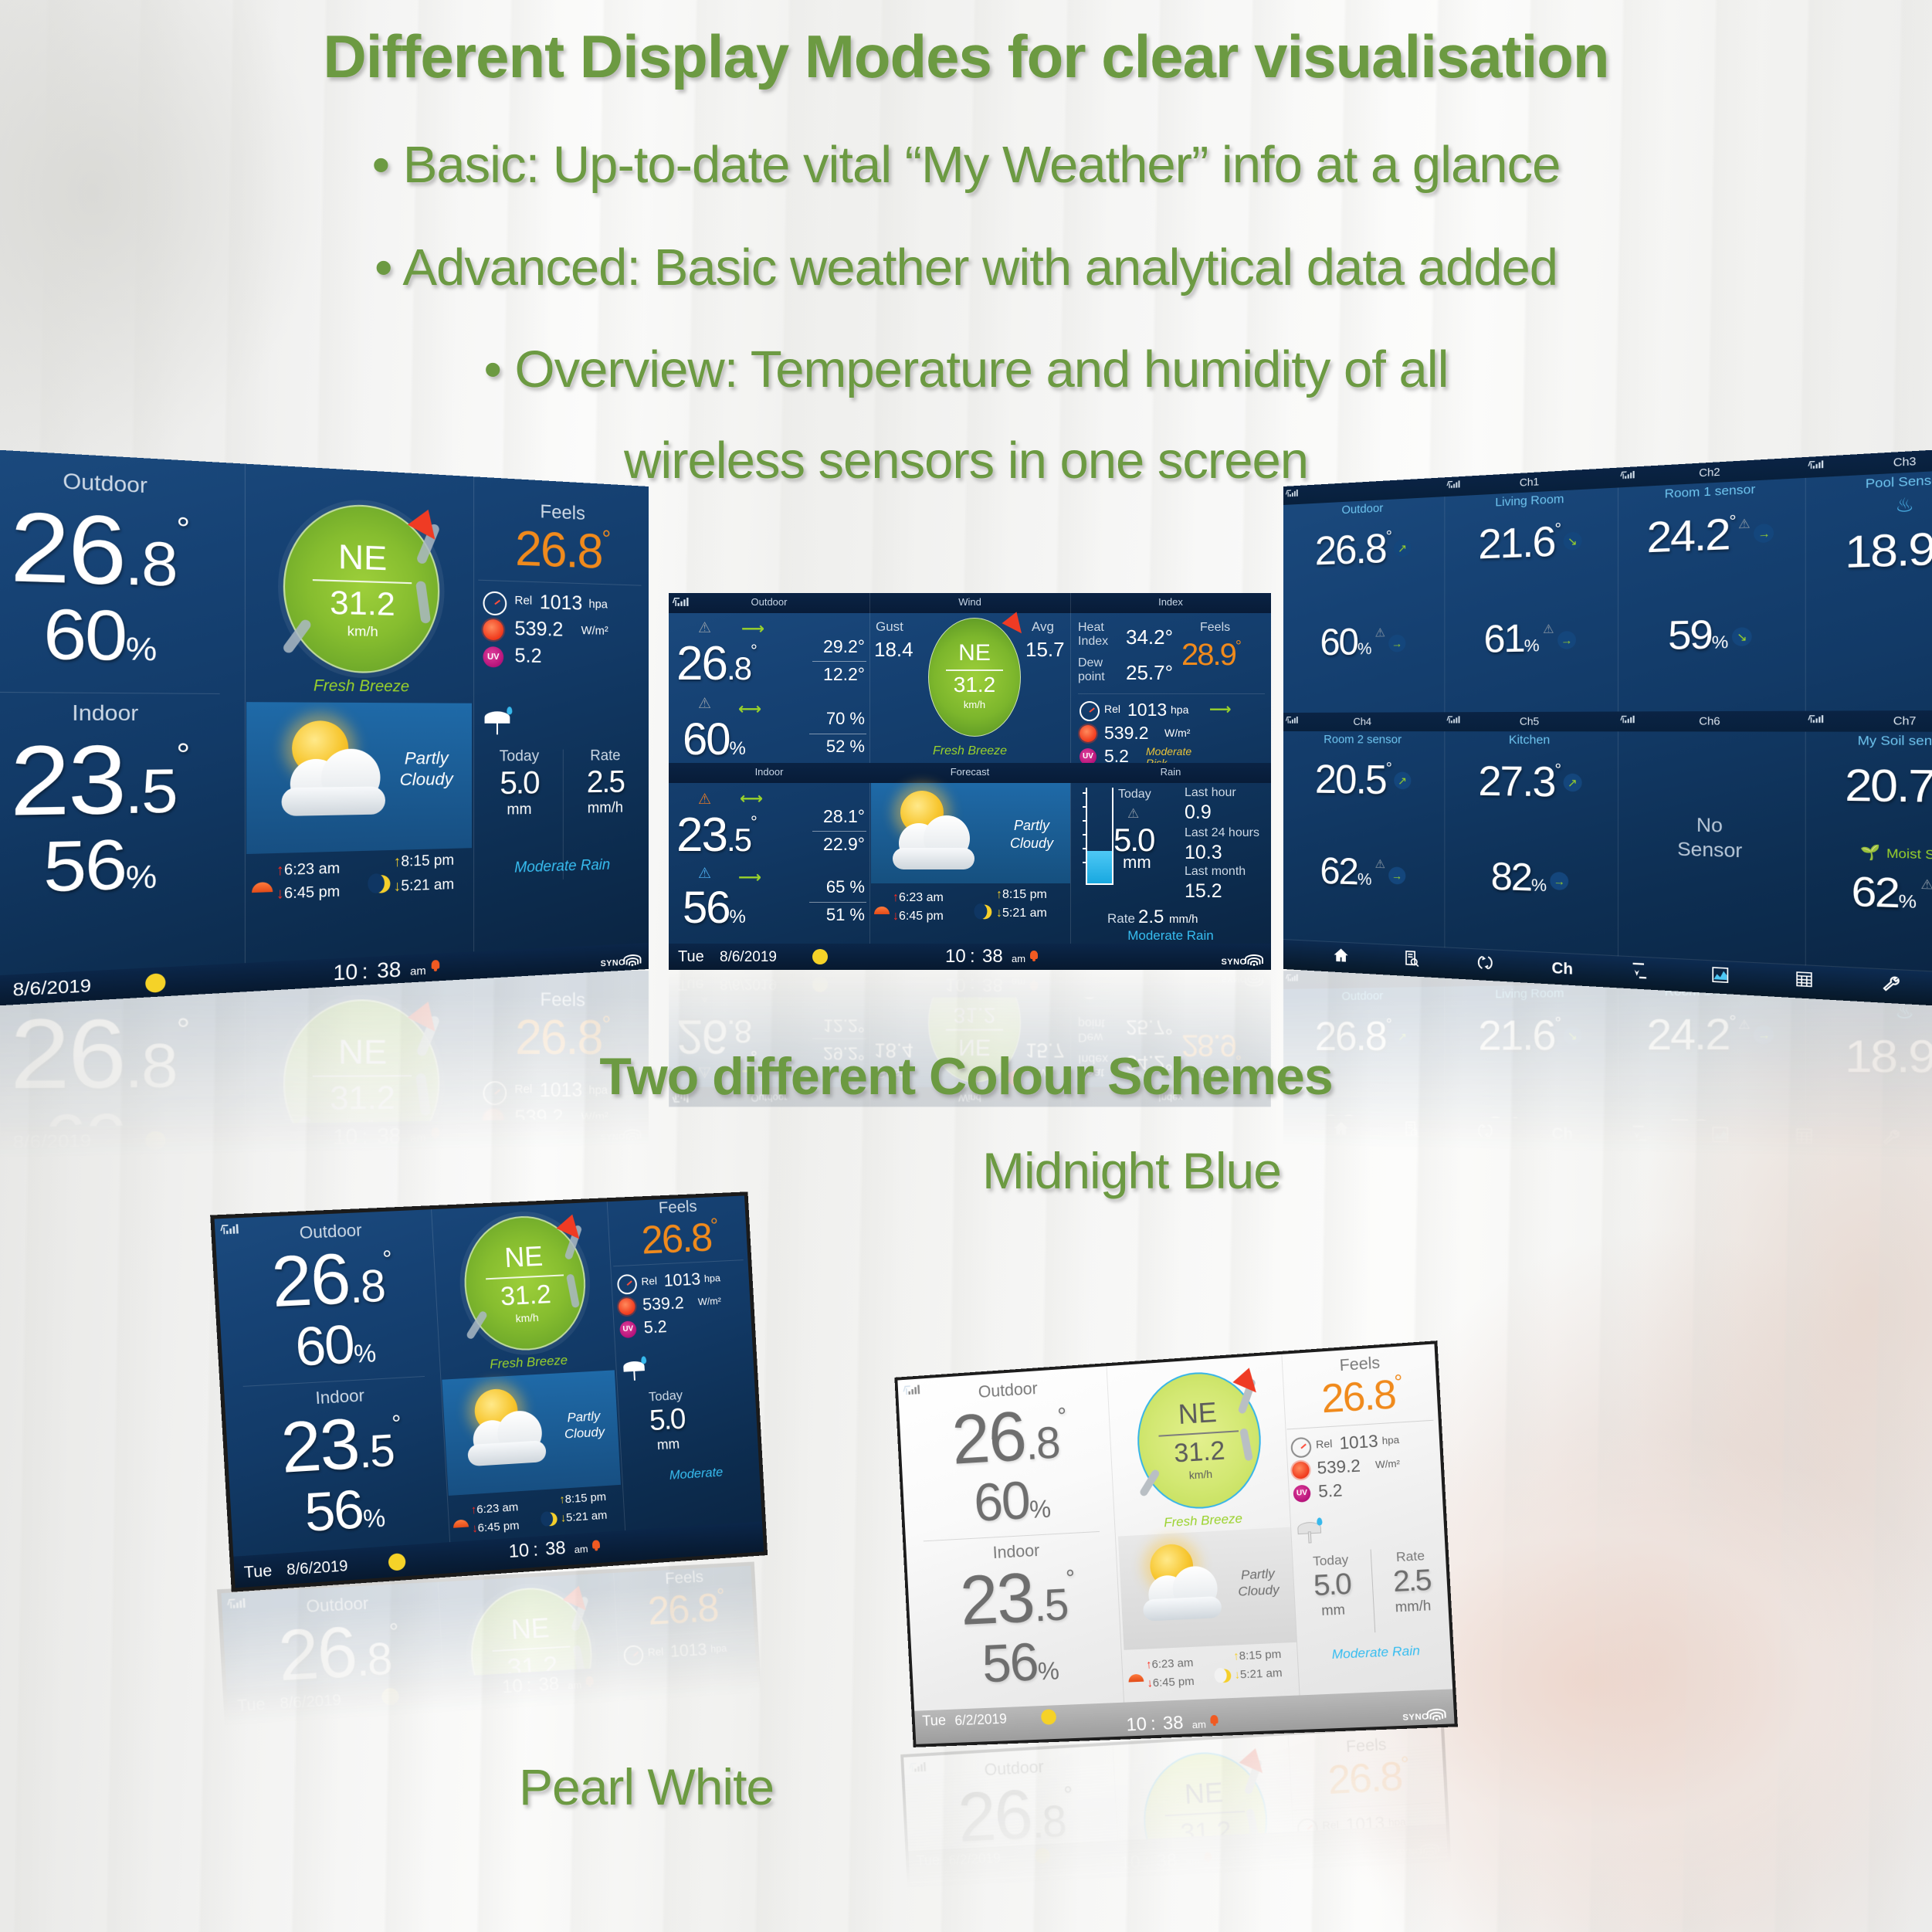 The width and height of the screenshot is (1932, 1932). What do you see at coordinates (1151, 917) in the screenshot?
I see `adv-rain-rate-value: 2.5` at bounding box center [1151, 917].